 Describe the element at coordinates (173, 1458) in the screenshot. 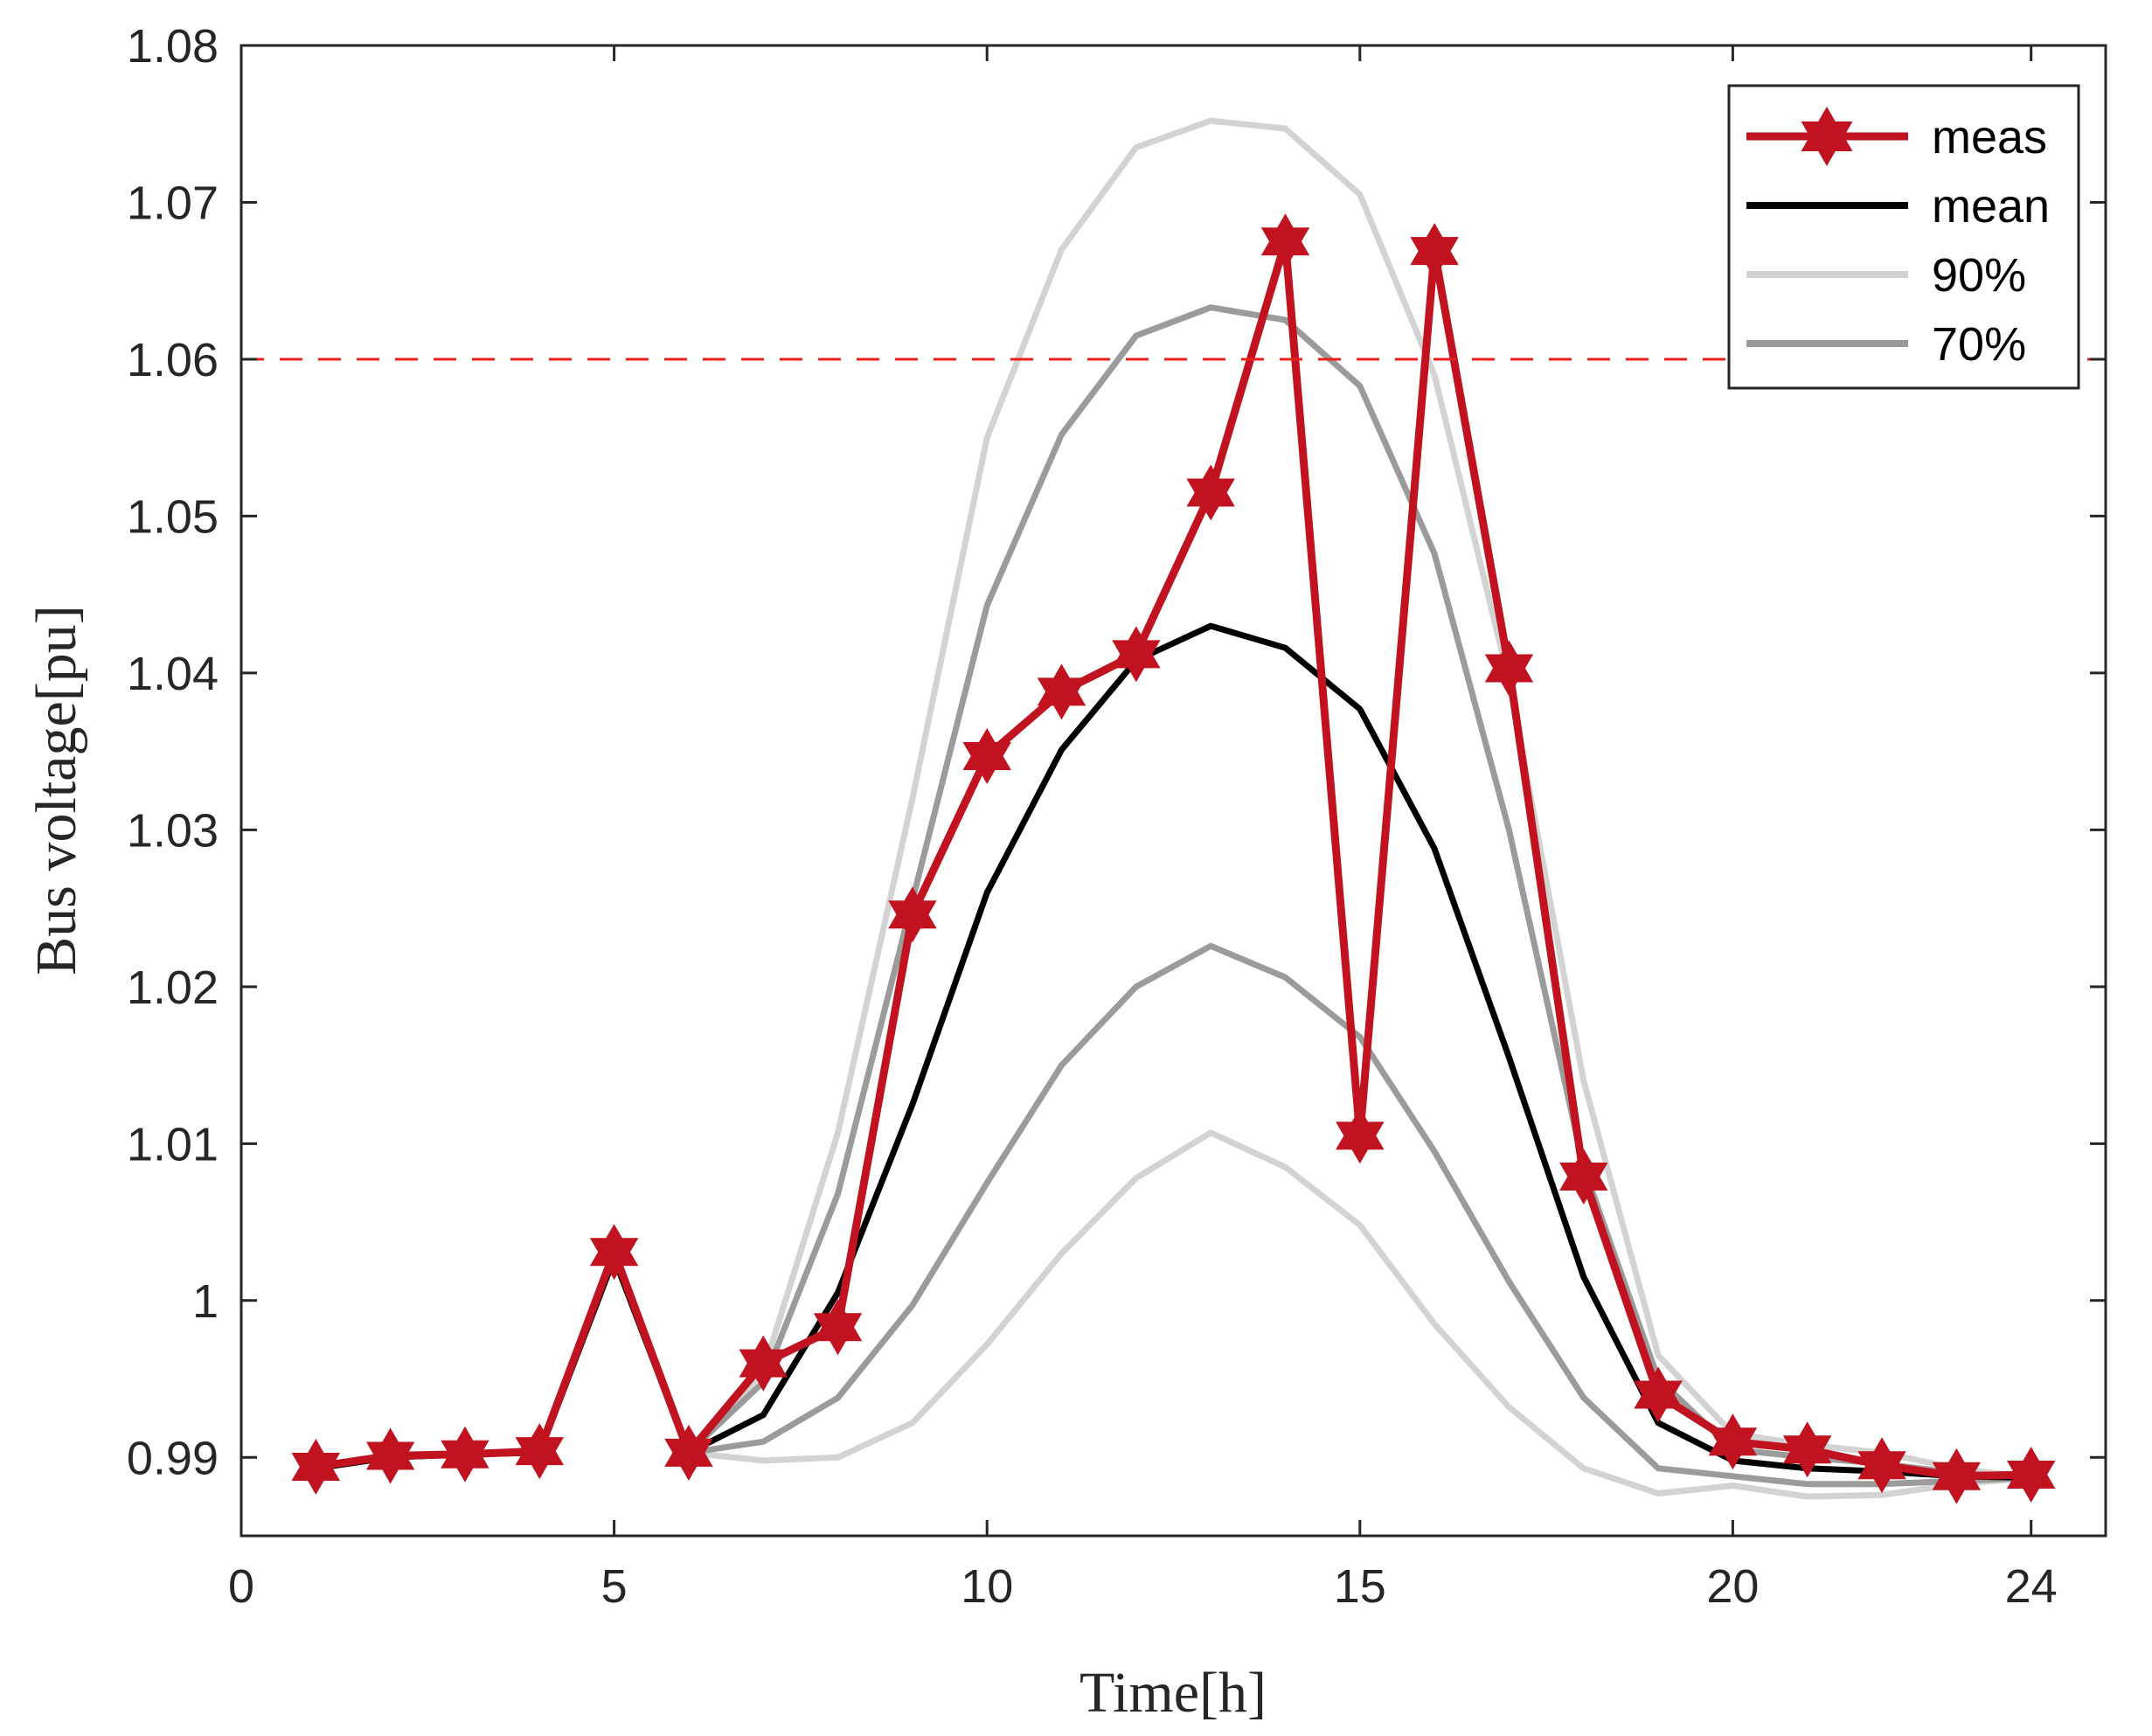

I see `y-tick-label: 0.99` at that location.